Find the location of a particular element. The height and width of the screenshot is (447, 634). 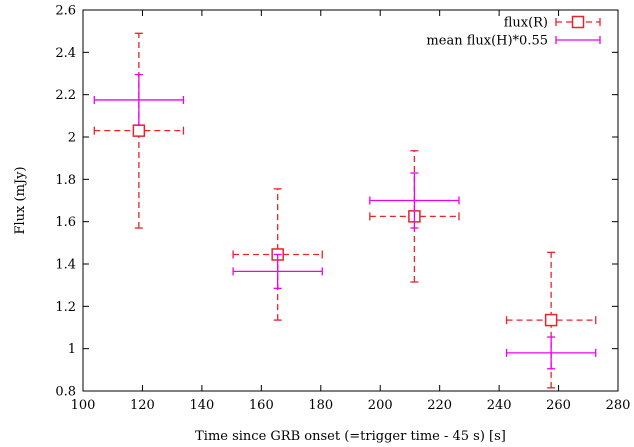

y-tick-label: 1.2 is located at coordinates (65, 307).